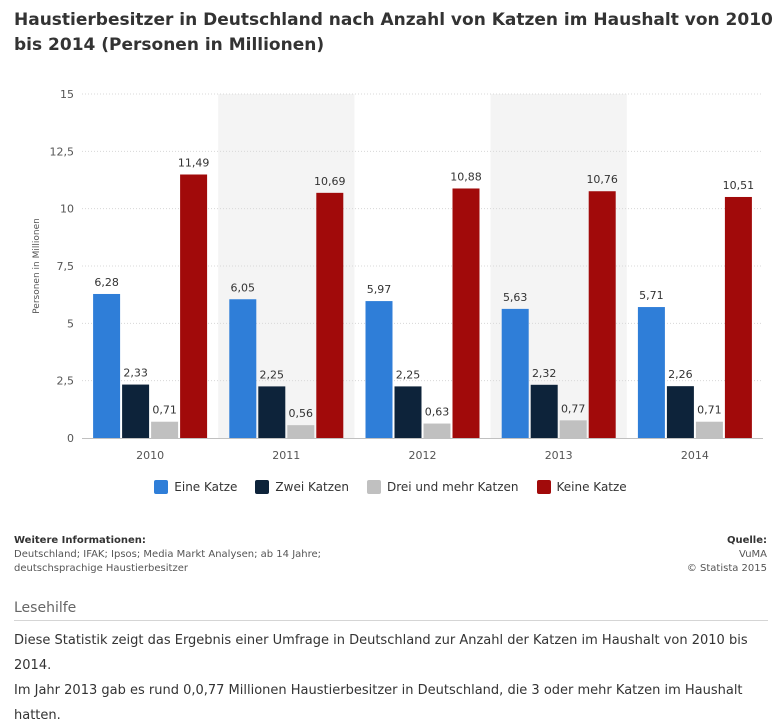  What do you see at coordinates (67, 94) in the screenshot?
I see `y-tick-label: 15` at bounding box center [67, 94].